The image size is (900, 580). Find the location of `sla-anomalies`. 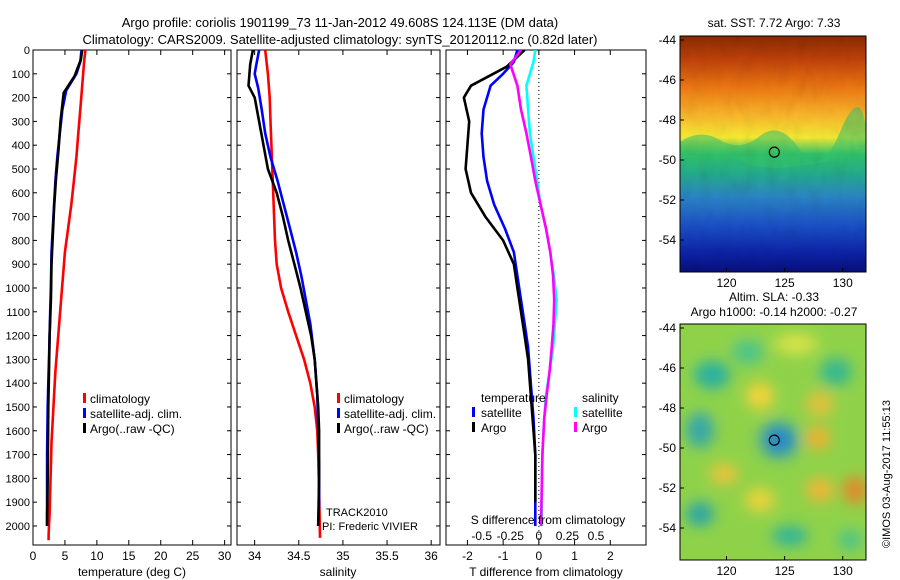

sla-anomalies is located at coordinates (776, 442).